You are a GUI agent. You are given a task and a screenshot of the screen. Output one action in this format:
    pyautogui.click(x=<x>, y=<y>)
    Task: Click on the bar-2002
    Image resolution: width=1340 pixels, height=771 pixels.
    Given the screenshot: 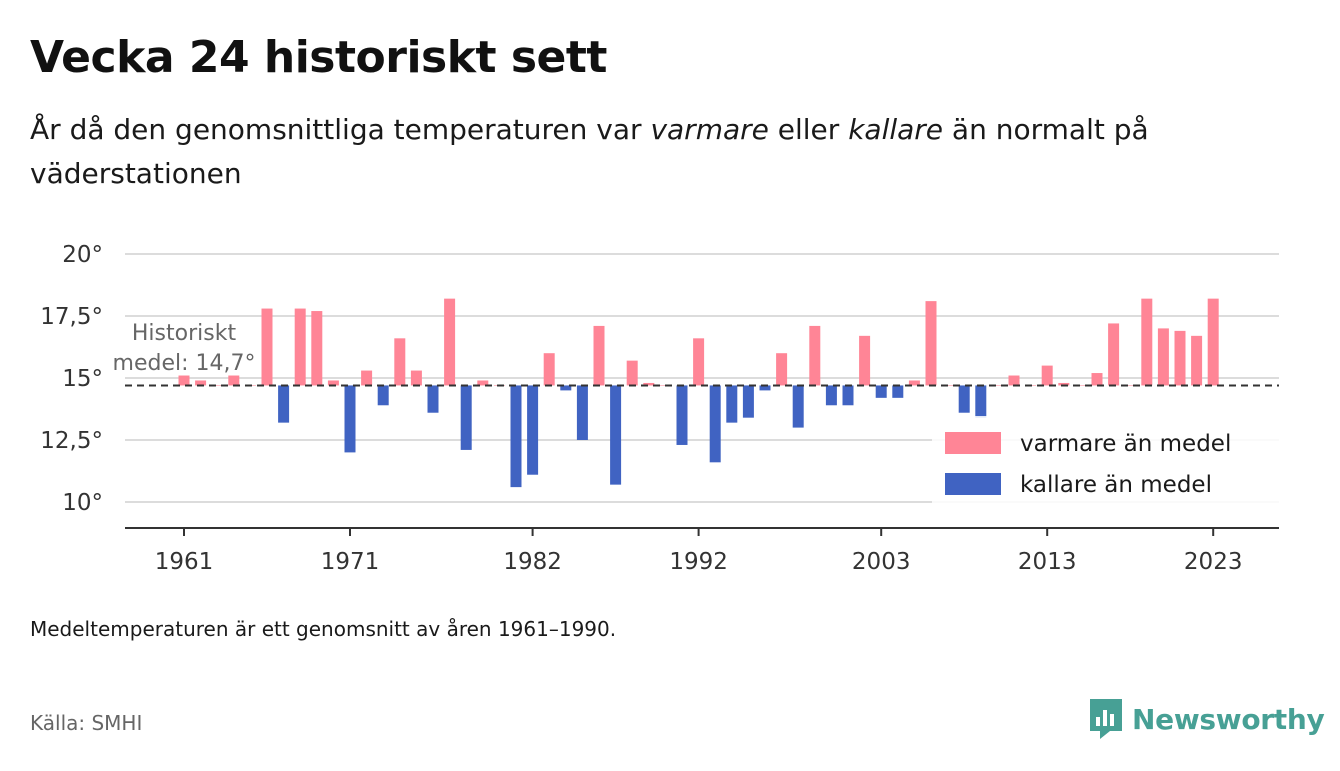 What is the action you would take?
    pyautogui.click(x=865, y=360)
    